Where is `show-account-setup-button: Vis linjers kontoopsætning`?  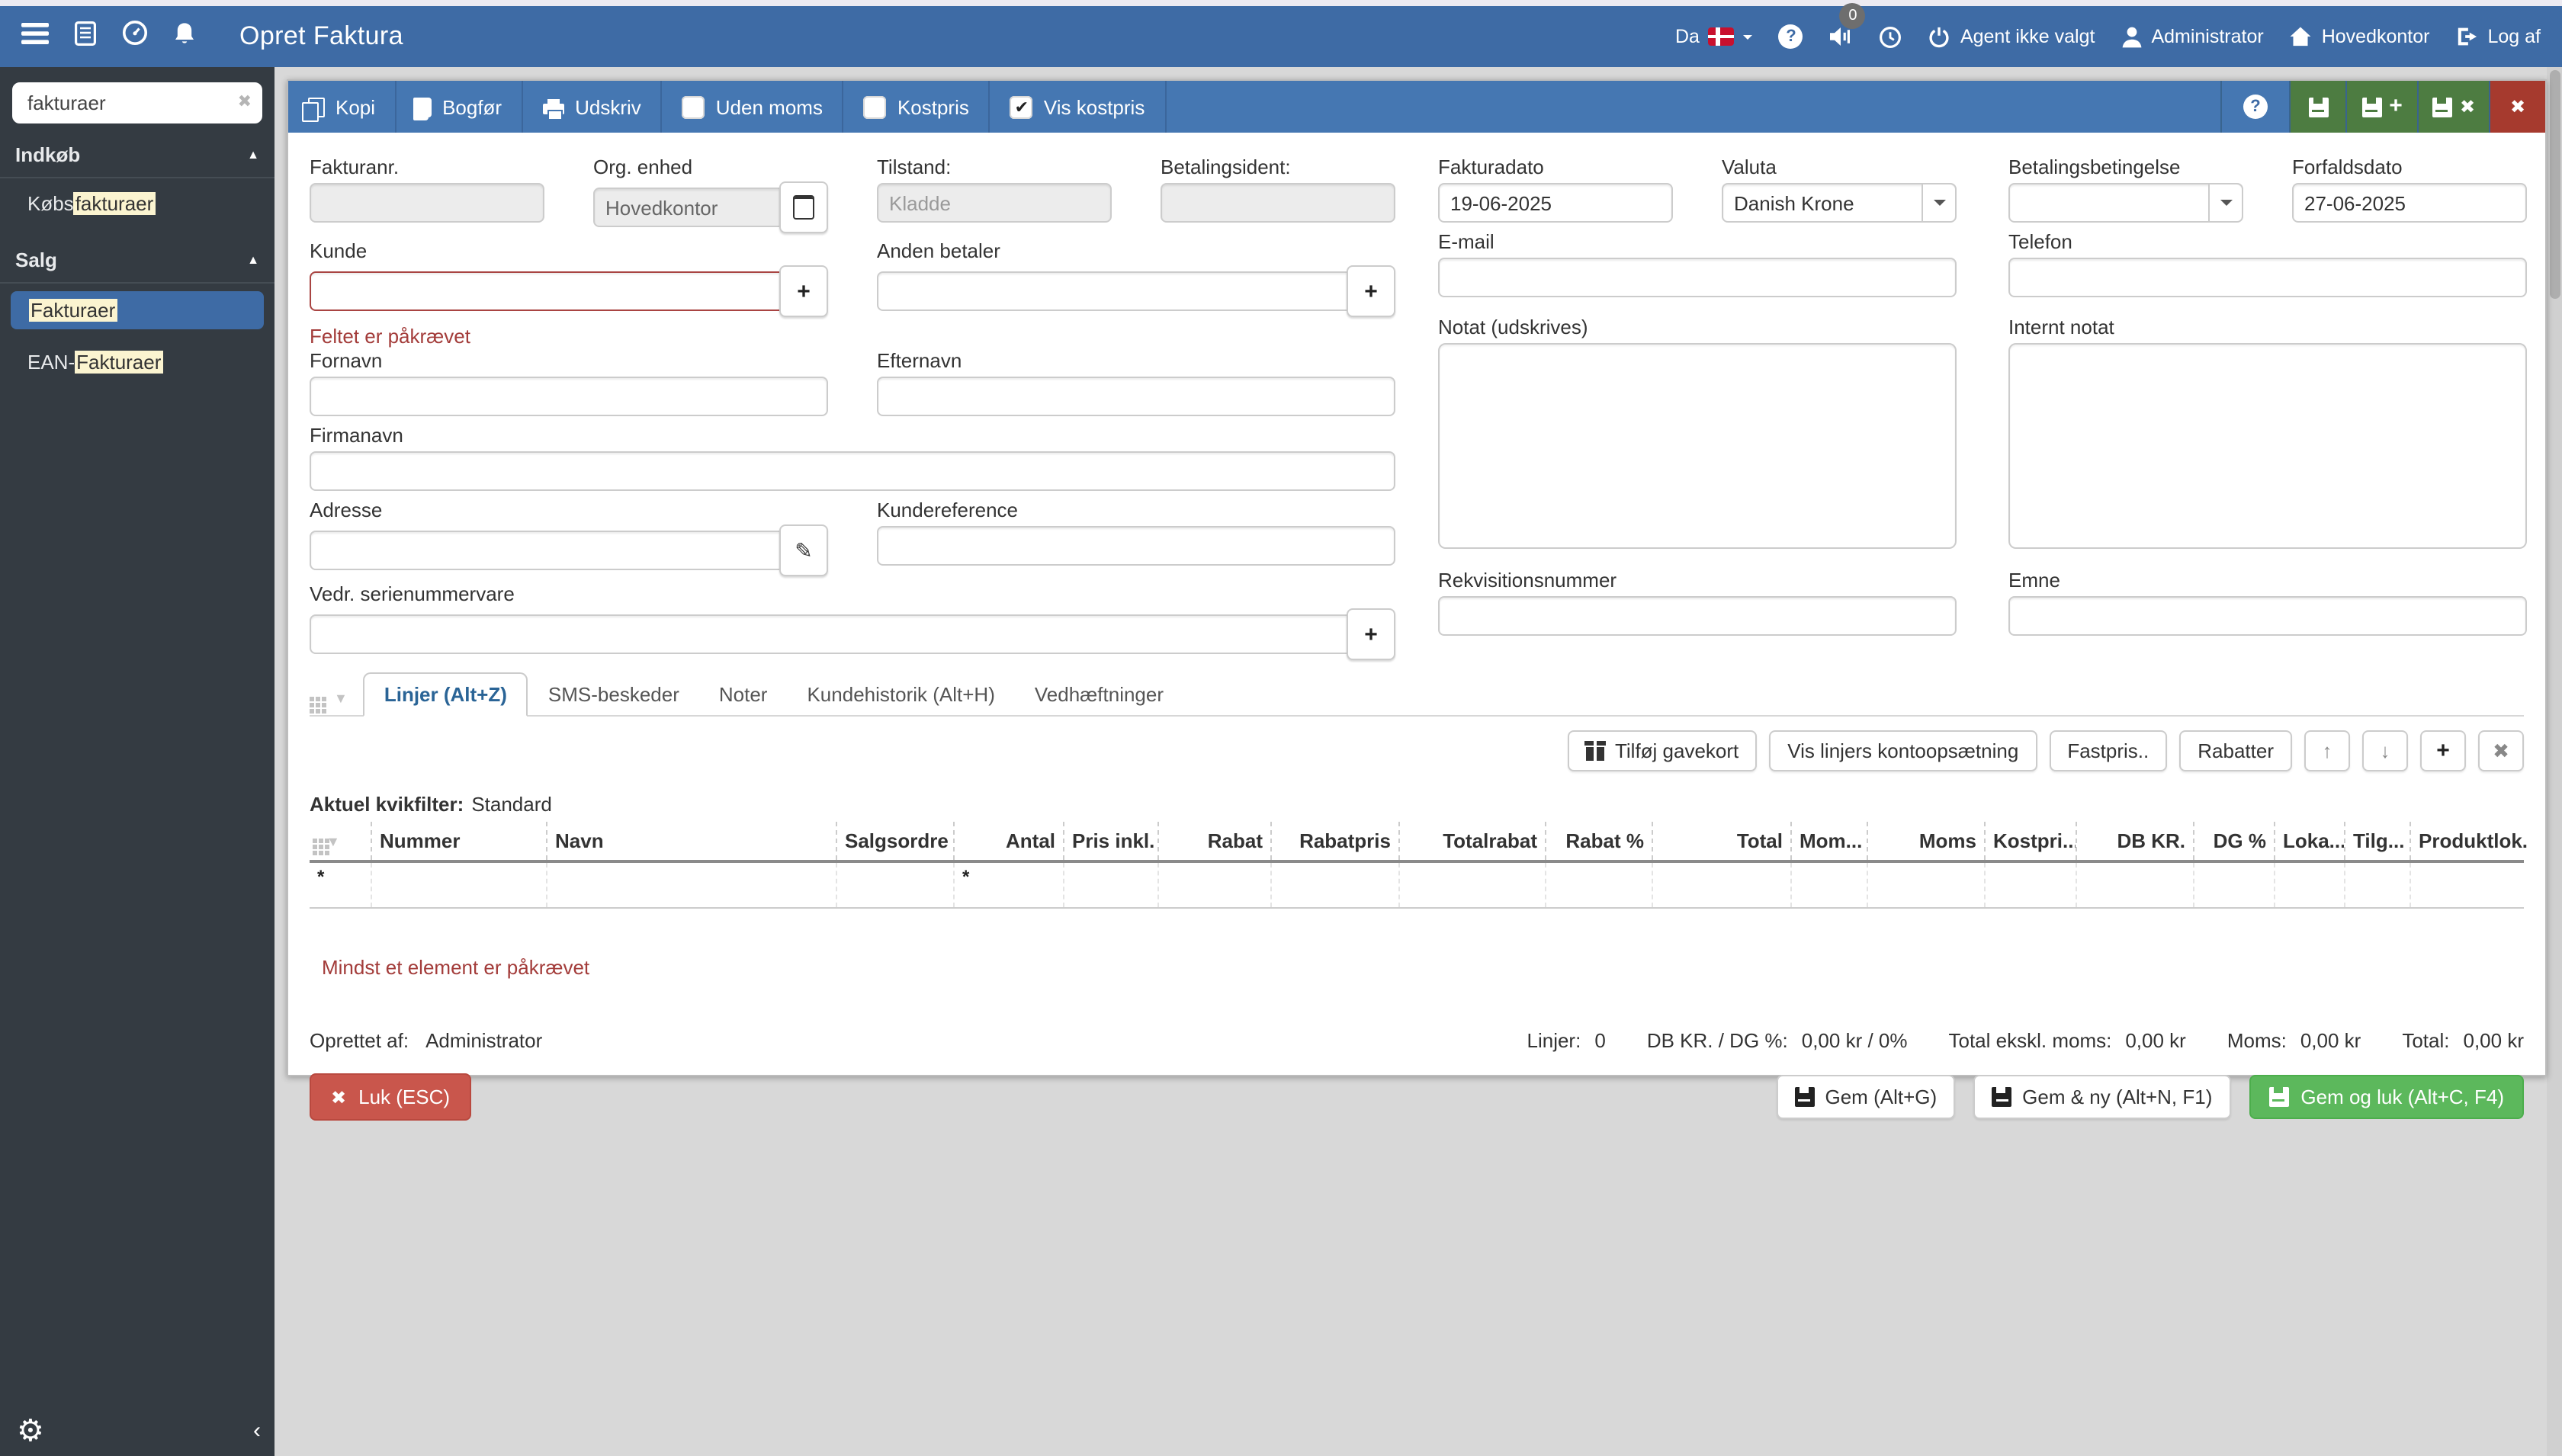
show-account-setup-button: Vis linjers kontoopsætning is located at coordinates (1903, 750).